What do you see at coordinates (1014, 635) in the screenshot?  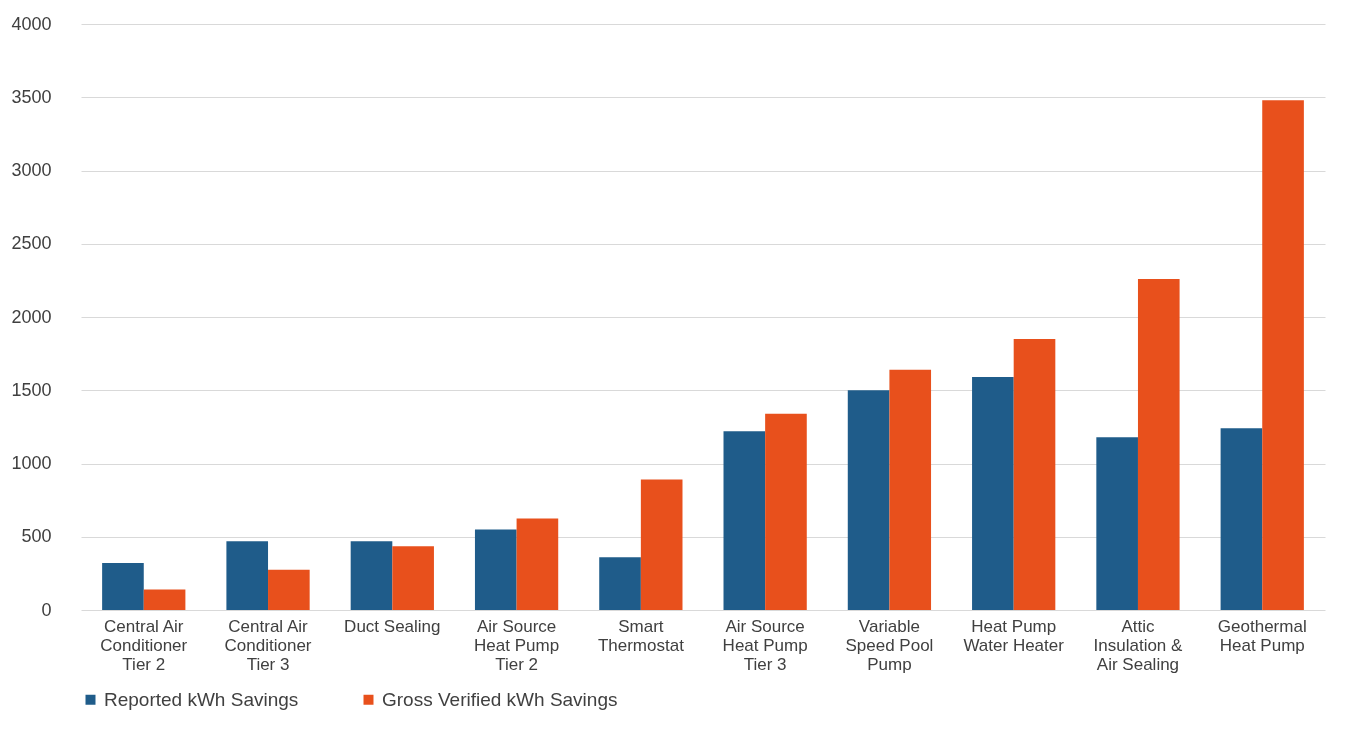 I see `x-tick-label: Heat Pump Water Heater` at bounding box center [1014, 635].